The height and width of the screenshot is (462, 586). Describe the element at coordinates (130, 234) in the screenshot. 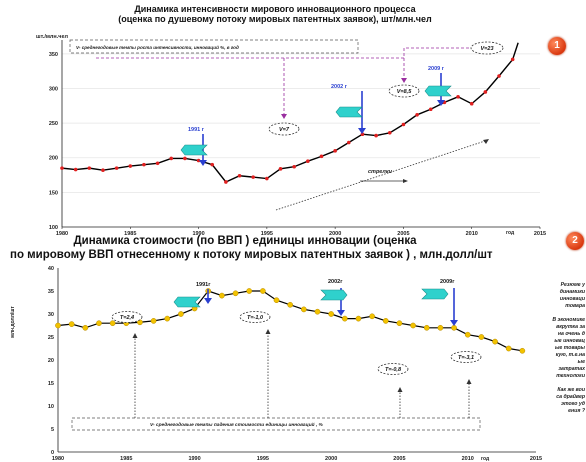

I see `chart1-xtick: 1985` at that location.